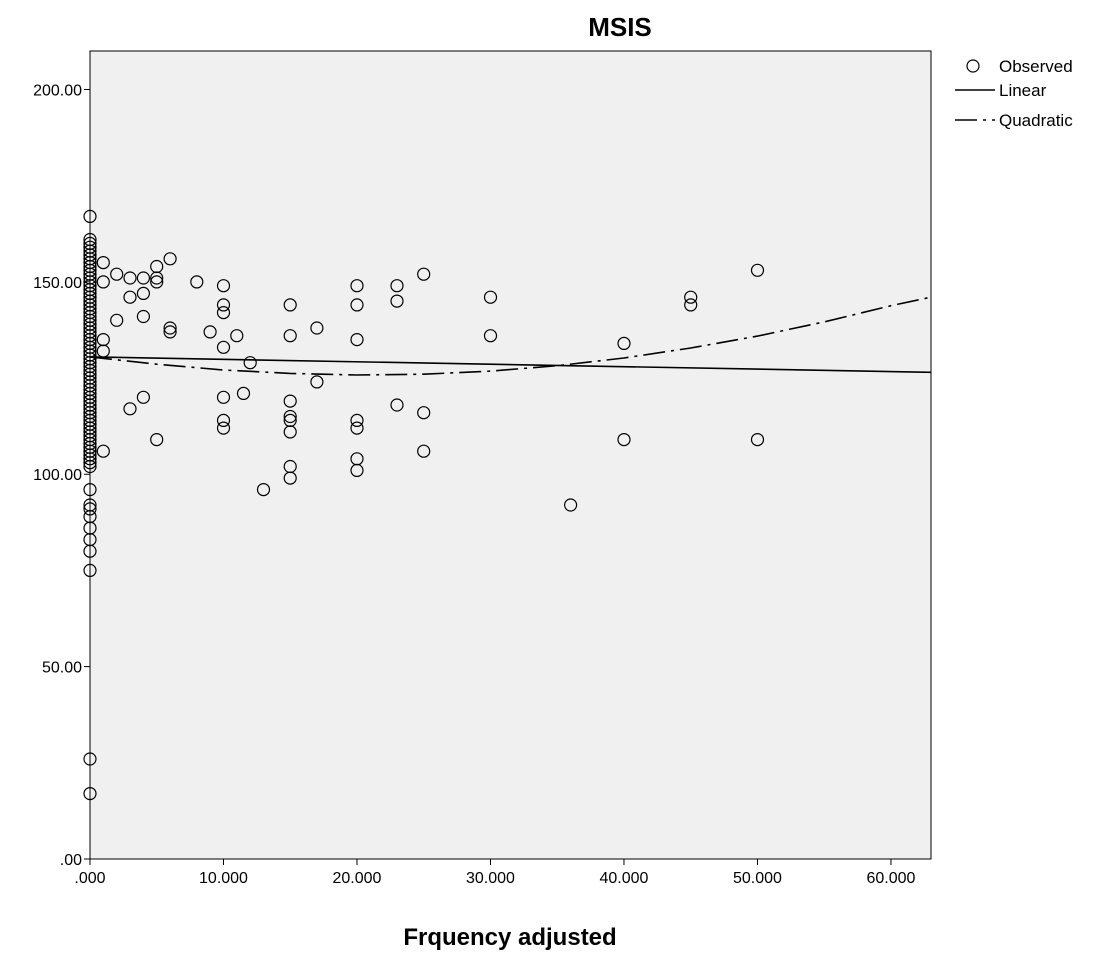 The height and width of the screenshot is (955, 1102). I want to click on y-tick-label: 150.00, so click(57, 283).